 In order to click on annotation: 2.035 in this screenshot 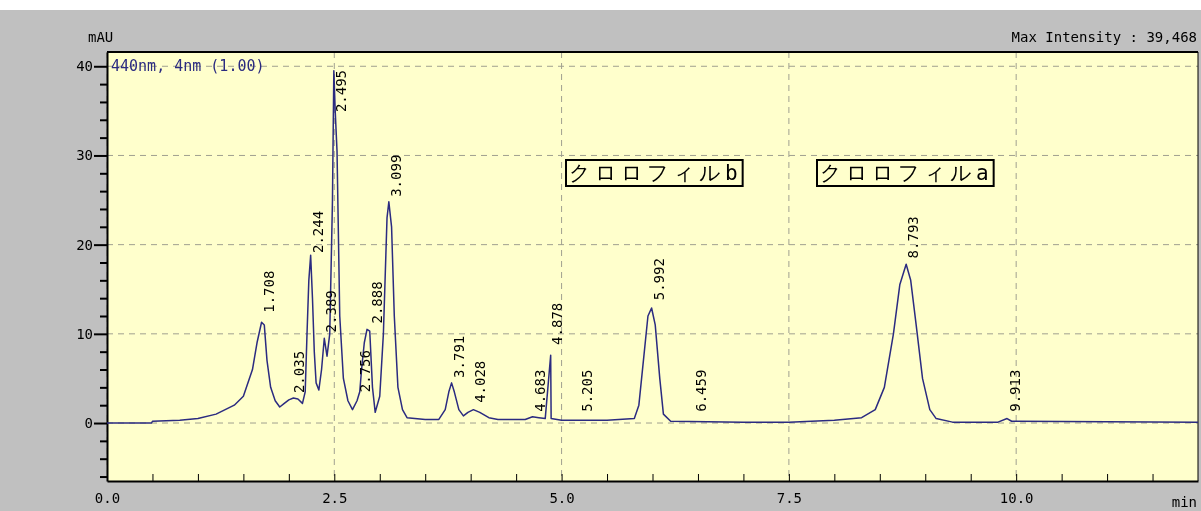, I will do `click(299, 372)`.